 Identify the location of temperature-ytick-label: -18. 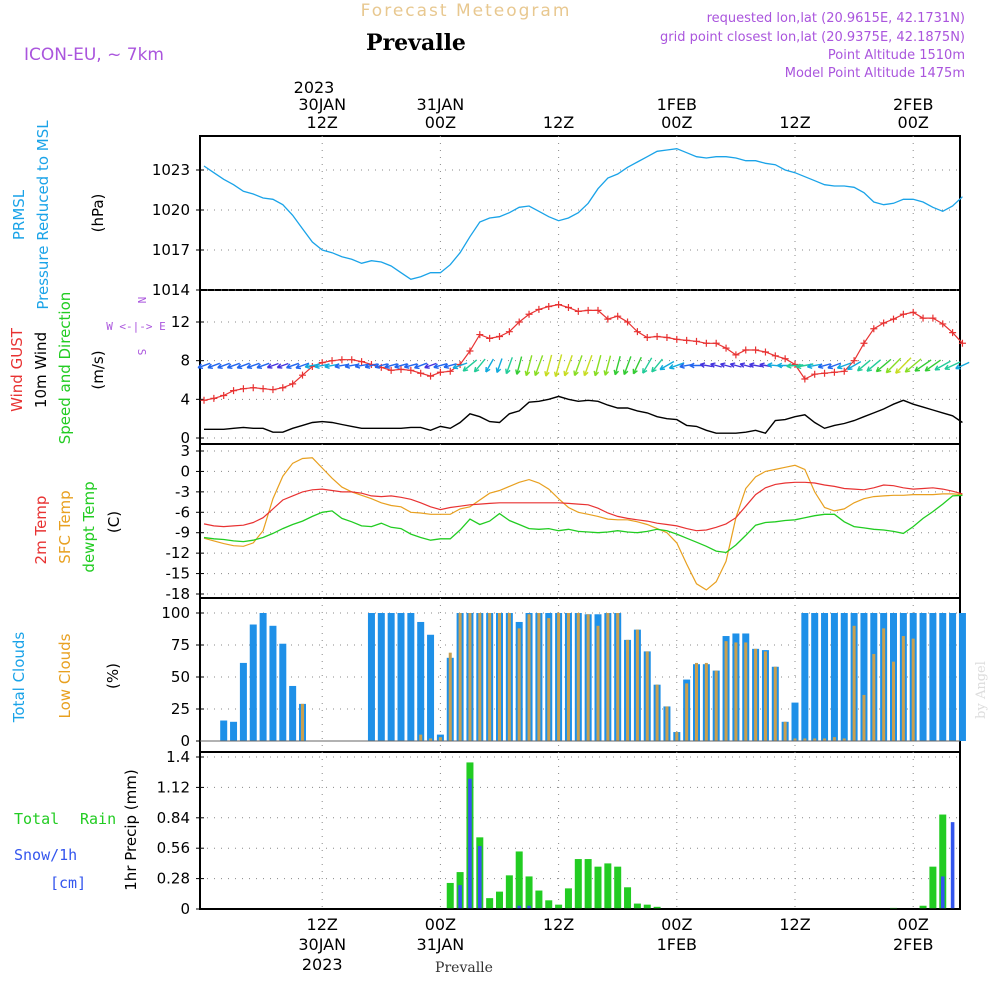
(178, 594).